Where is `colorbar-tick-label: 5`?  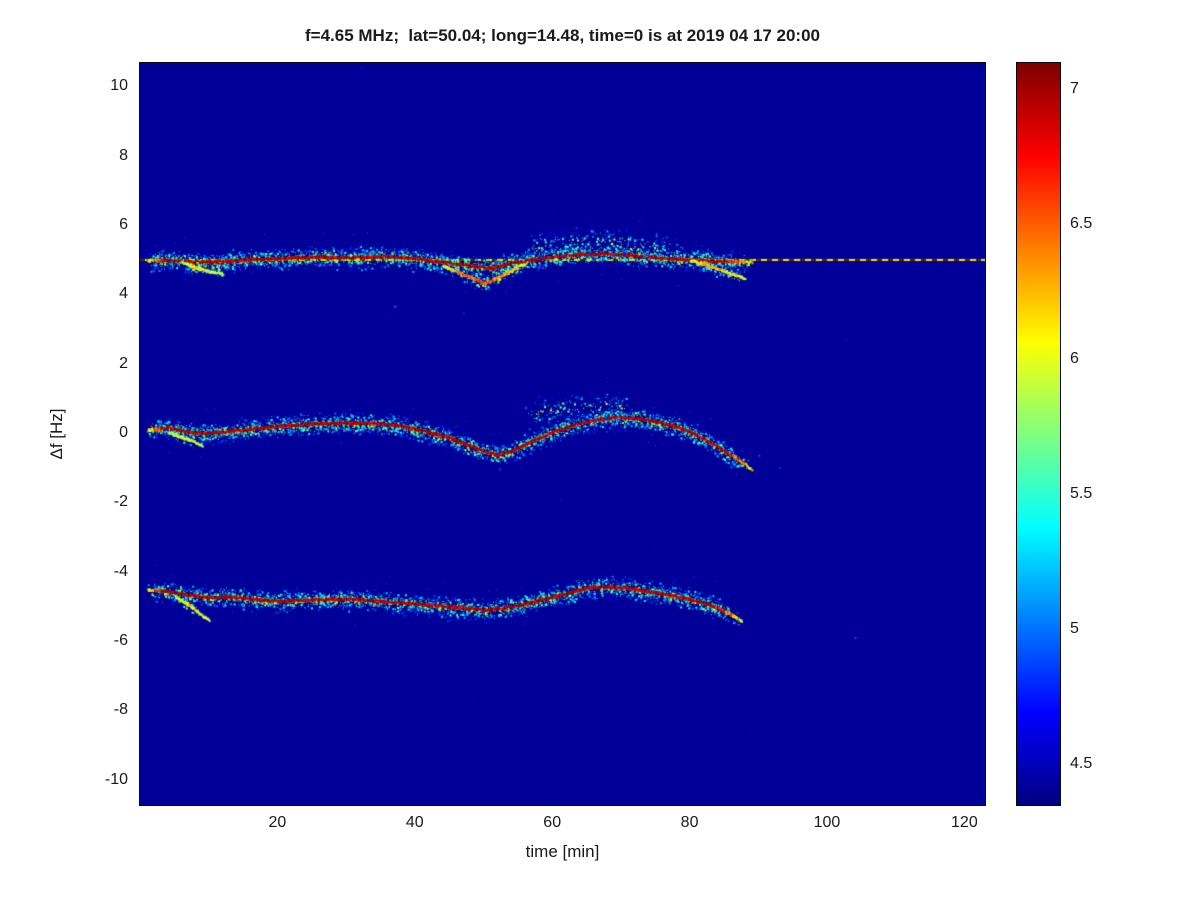 colorbar-tick-label: 5 is located at coordinates (1074, 628).